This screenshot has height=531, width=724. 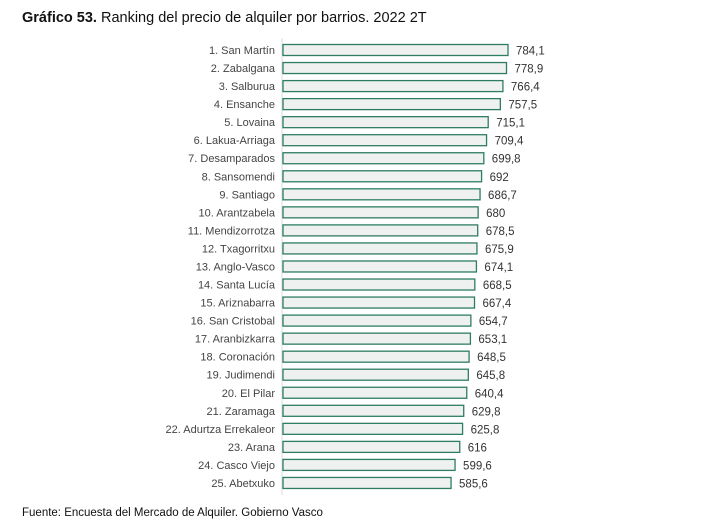 What do you see at coordinates (506, 160) in the screenshot?
I see `data-label: 699,8` at bounding box center [506, 160].